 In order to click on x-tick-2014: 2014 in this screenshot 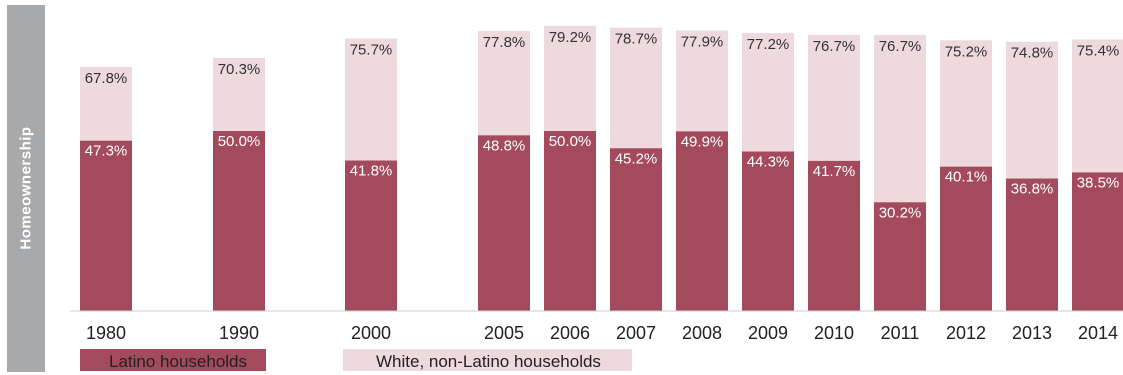, I will do `click(1098, 333)`.